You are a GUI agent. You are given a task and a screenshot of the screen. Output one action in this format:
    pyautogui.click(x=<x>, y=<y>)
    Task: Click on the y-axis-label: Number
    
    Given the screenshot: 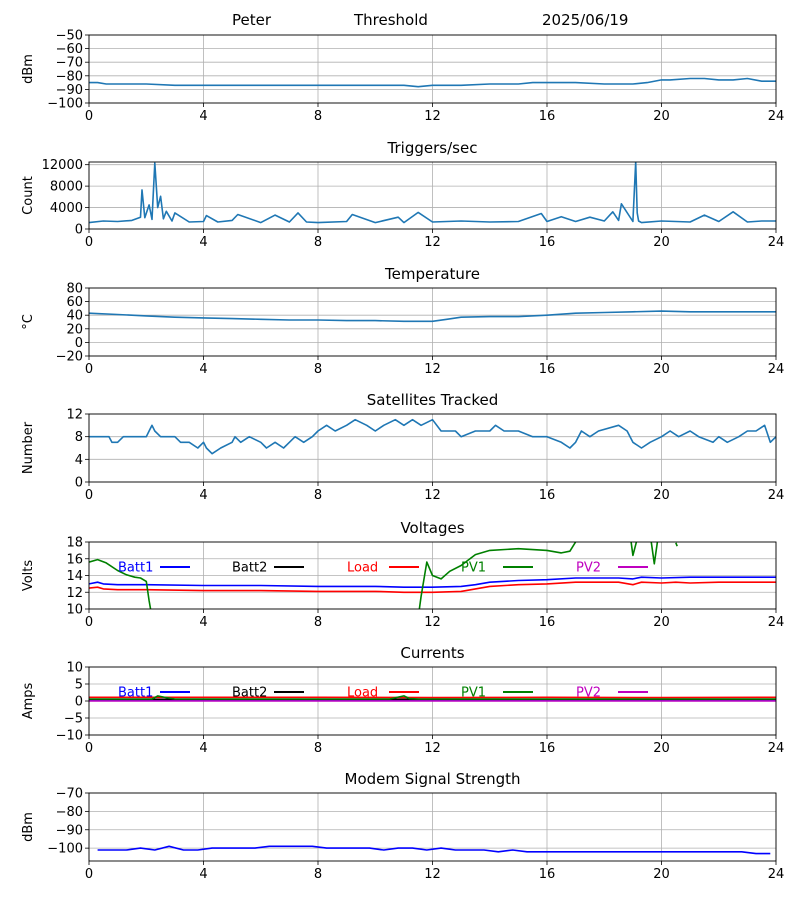 What is the action you would take?
    pyautogui.click(x=28, y=447)
    